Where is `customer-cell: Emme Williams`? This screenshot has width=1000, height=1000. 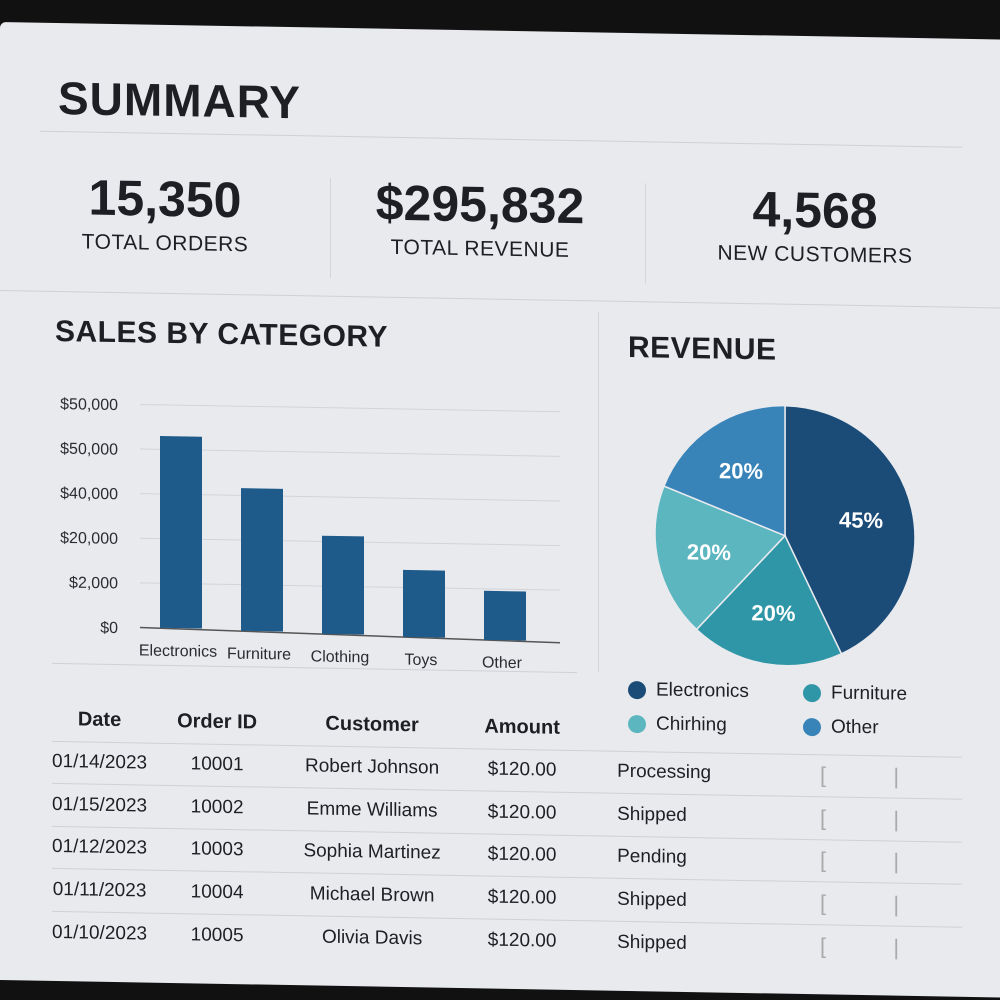 customer-cell: Emme Williams is located at coordinates (372, 810).